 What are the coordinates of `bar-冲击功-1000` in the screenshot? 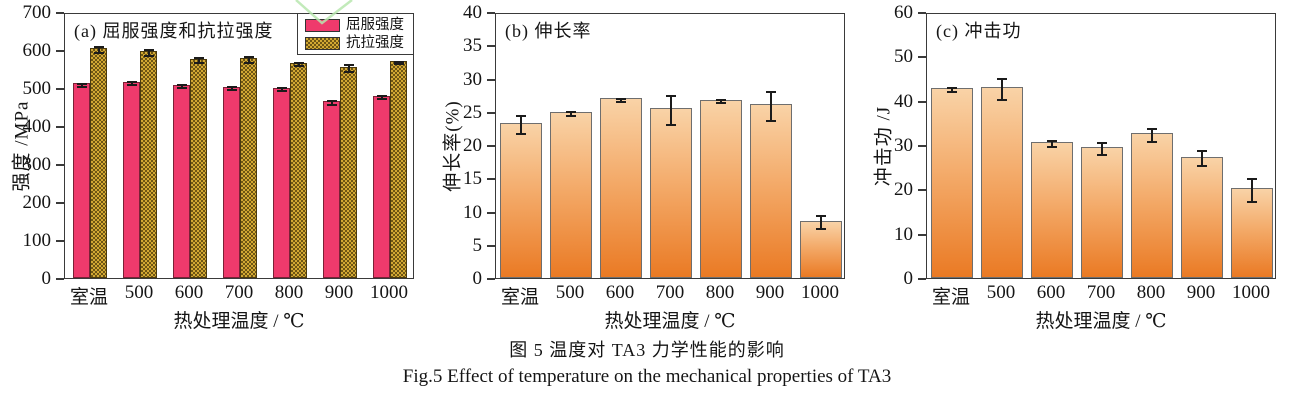 It's located at (1252, 233).